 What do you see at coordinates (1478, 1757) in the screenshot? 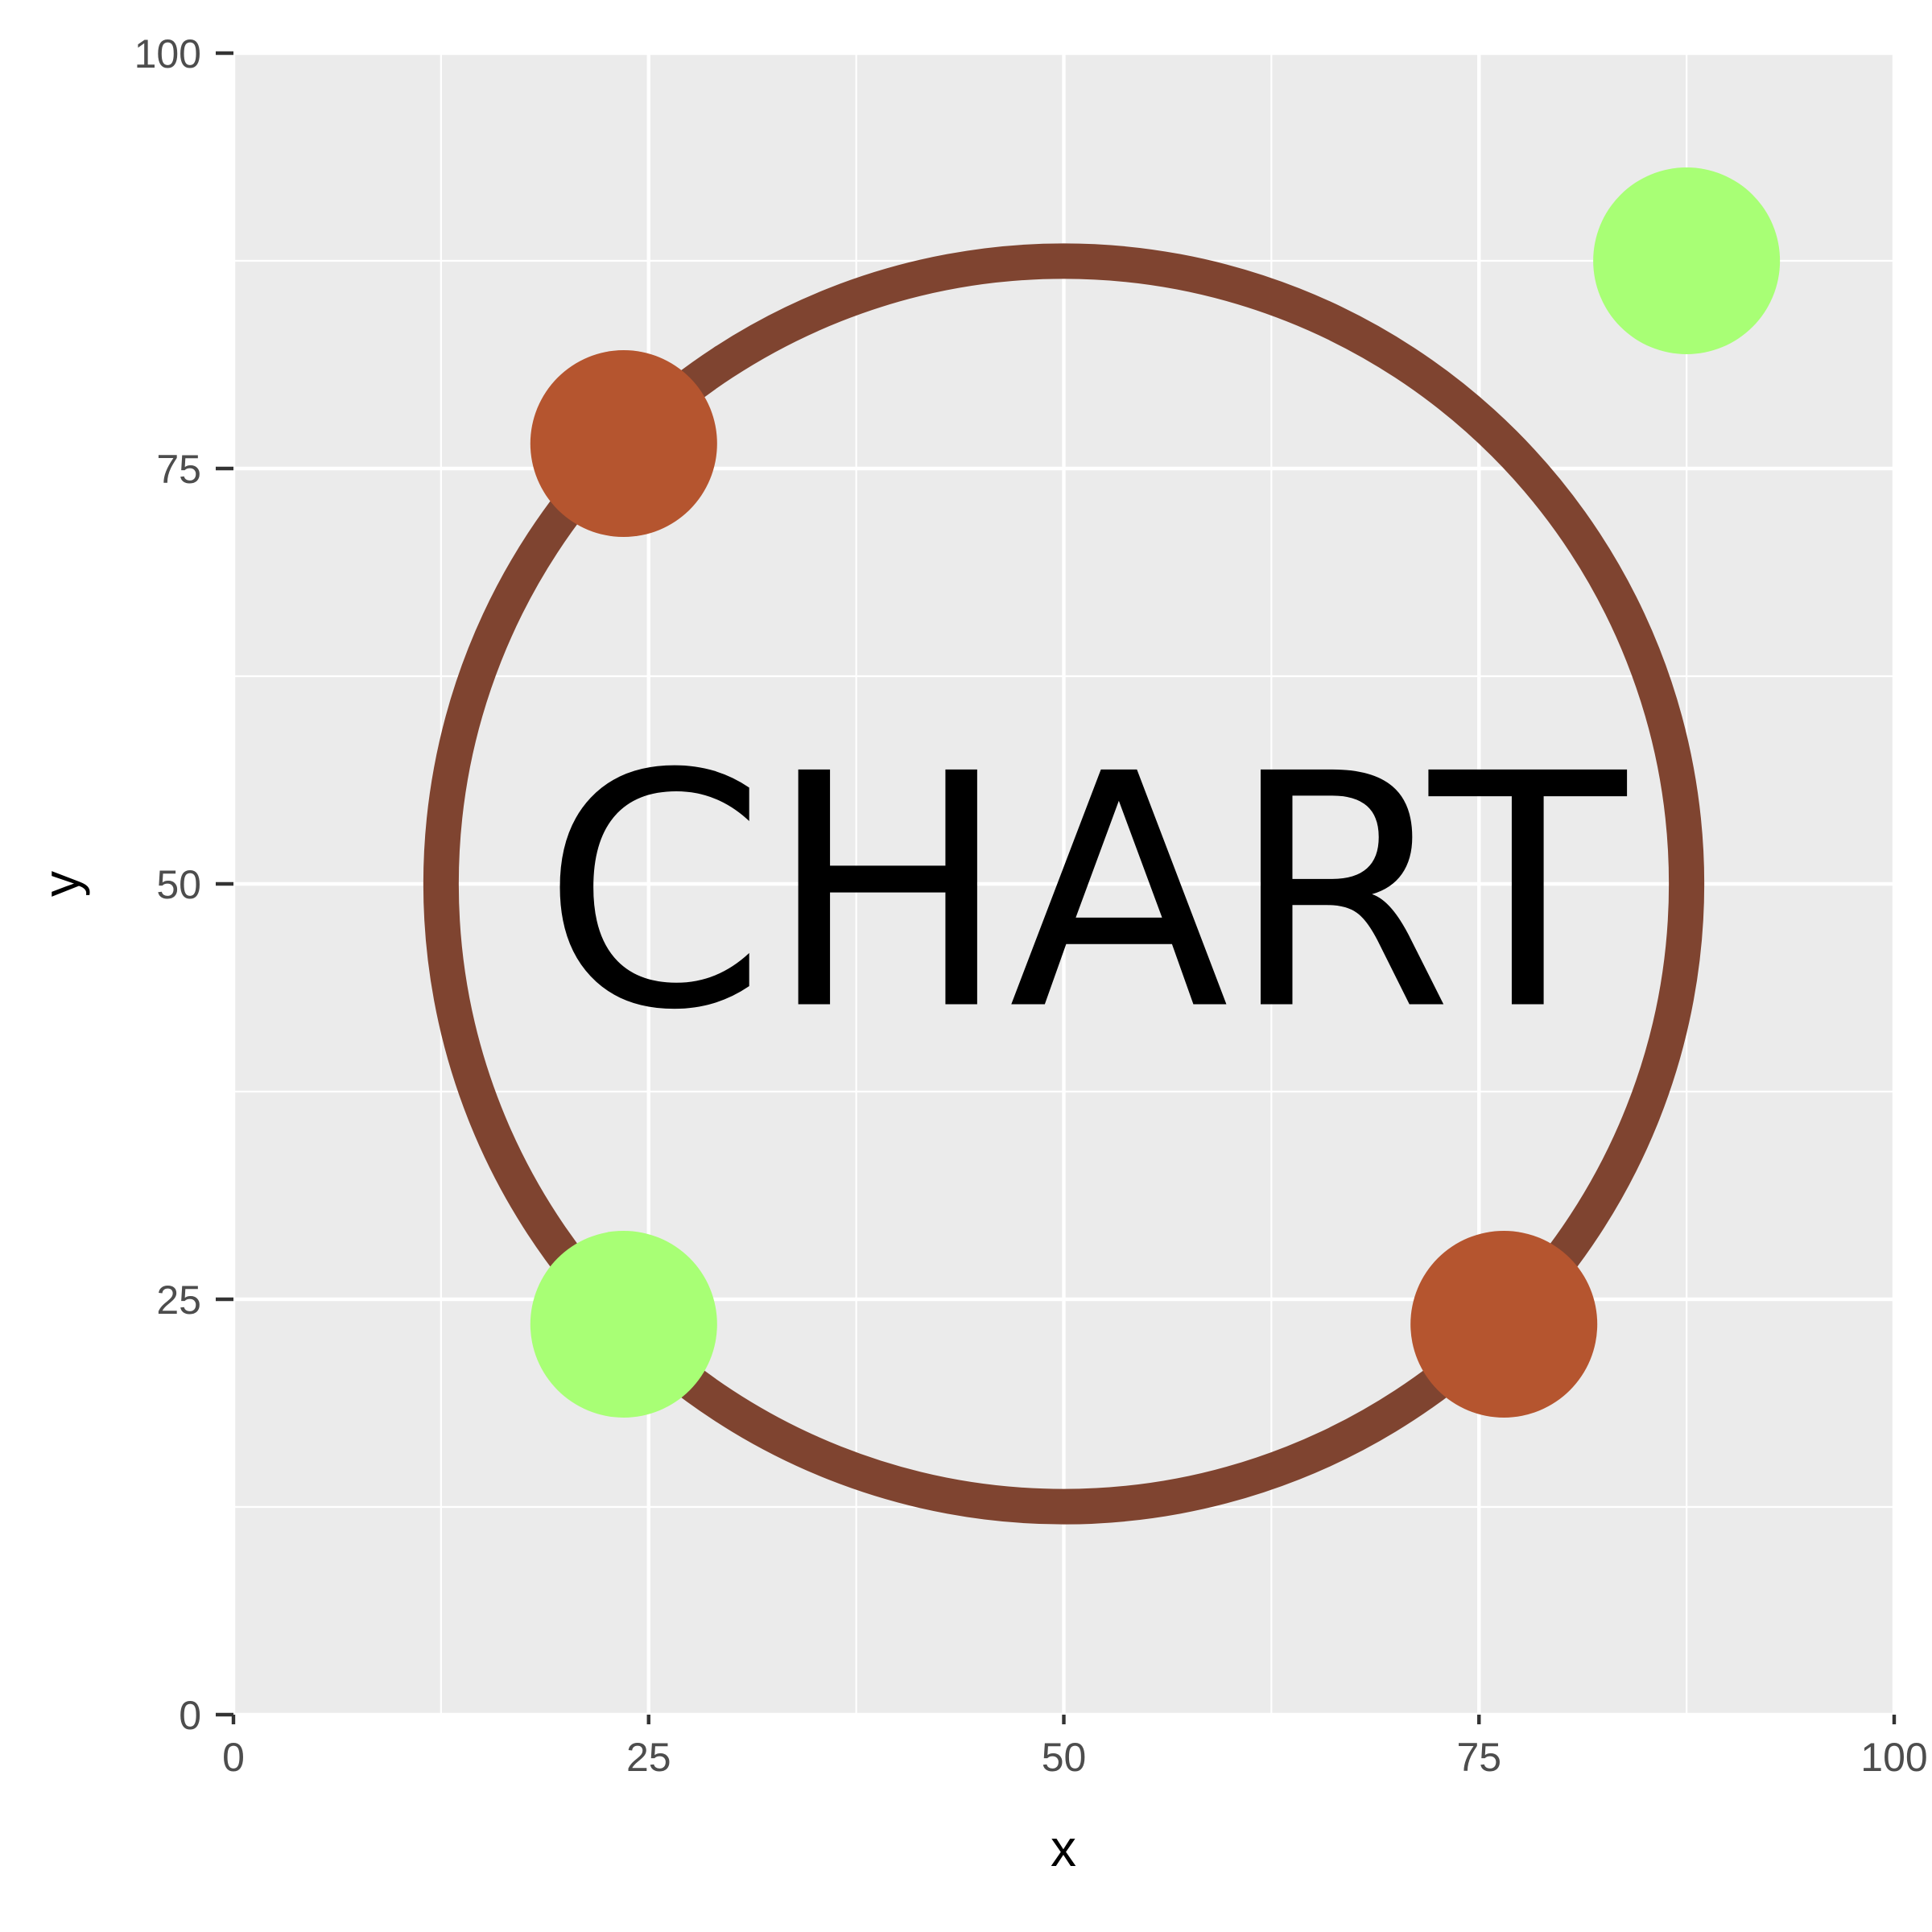
I see `x-tick-label: 75` at bounding box center [1478, 1757].